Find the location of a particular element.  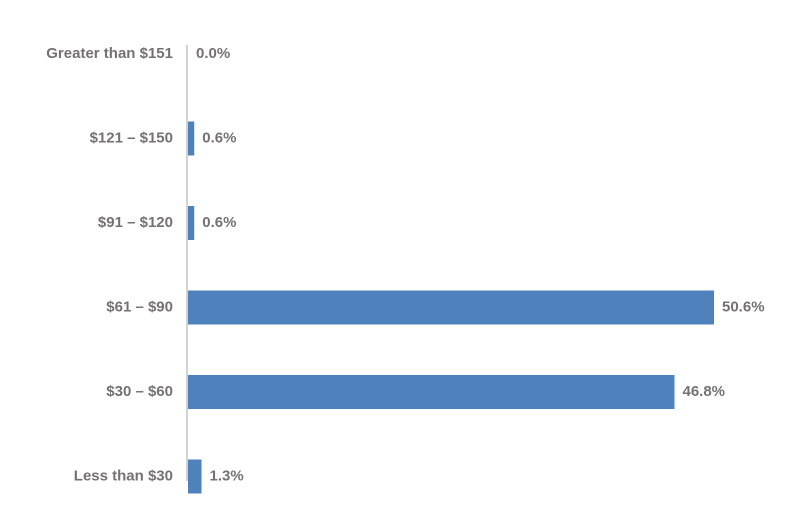

category-label-less-than-30: Less than $30 is located at coordinates (123, 475).